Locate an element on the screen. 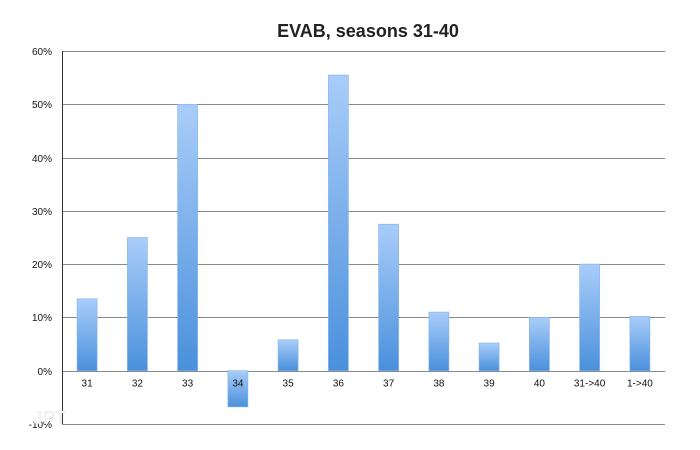  x-tick-label: 35 is located at coordinates (289, 384).